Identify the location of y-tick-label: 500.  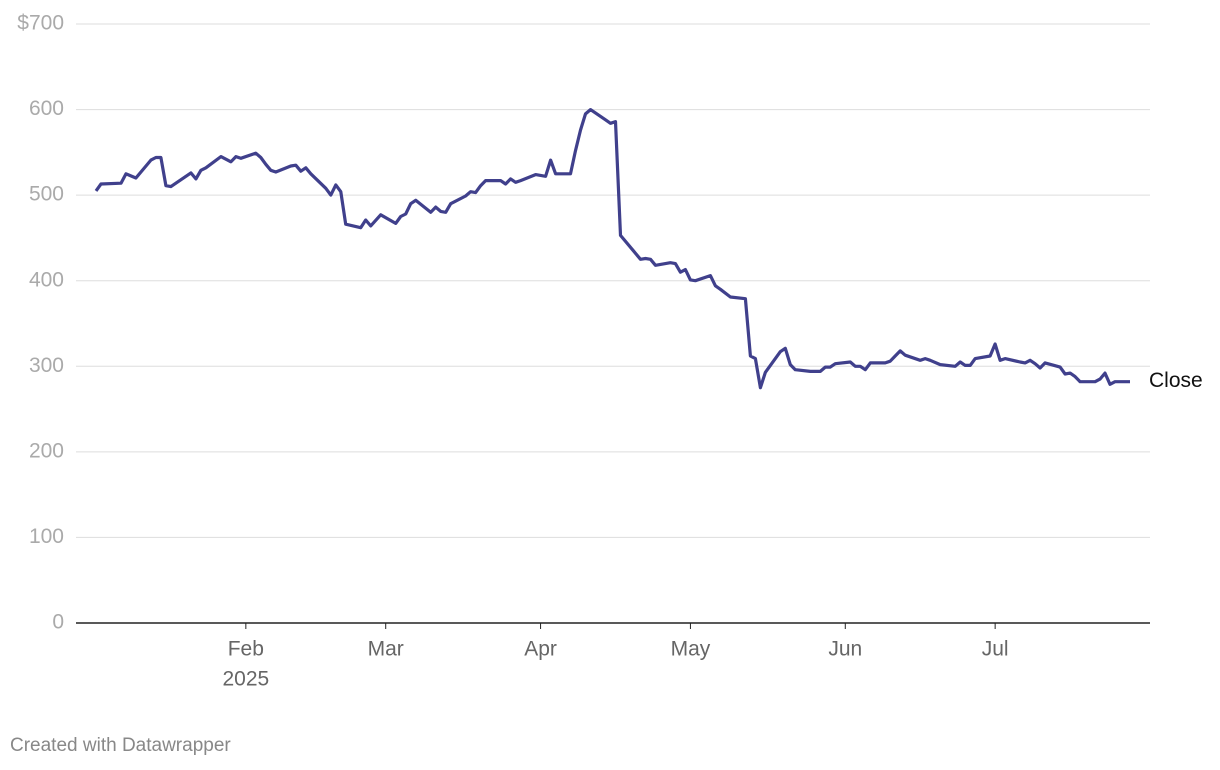
(46, 194).